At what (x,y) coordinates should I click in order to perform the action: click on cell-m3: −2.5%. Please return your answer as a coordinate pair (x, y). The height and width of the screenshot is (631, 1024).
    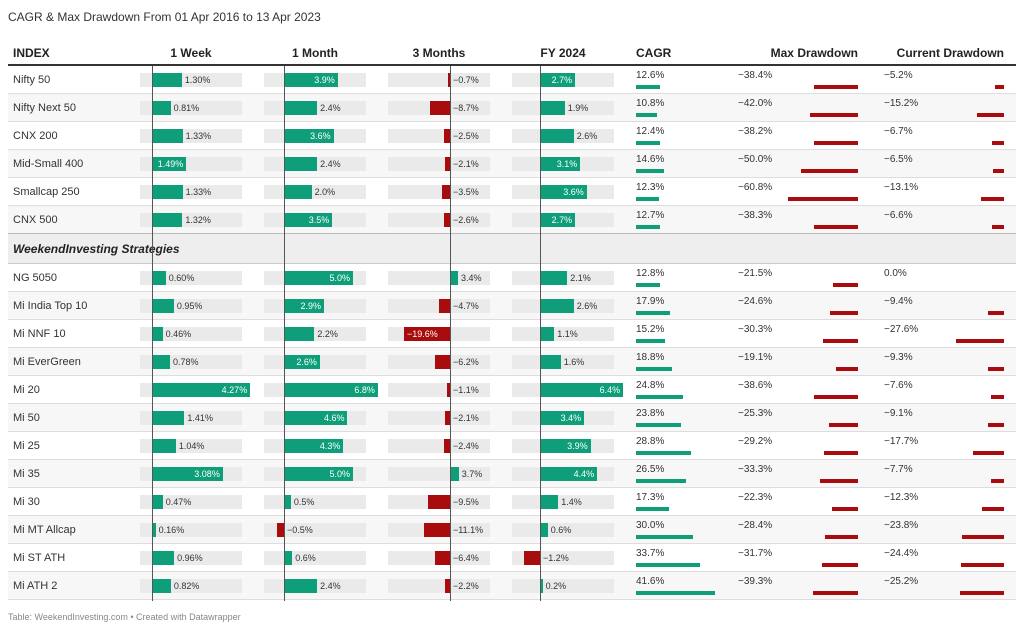
    Looking at the image, I should click on (439, 136).